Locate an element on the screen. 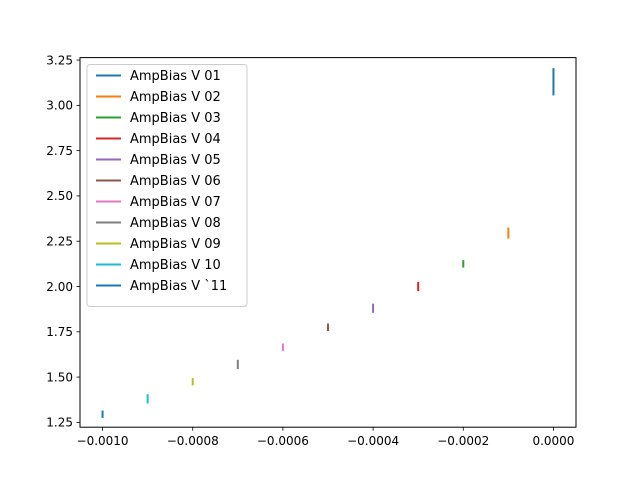 The image size is (640, 480). legend-label: AmpBias V 05 is located at coordinates (175, 160).